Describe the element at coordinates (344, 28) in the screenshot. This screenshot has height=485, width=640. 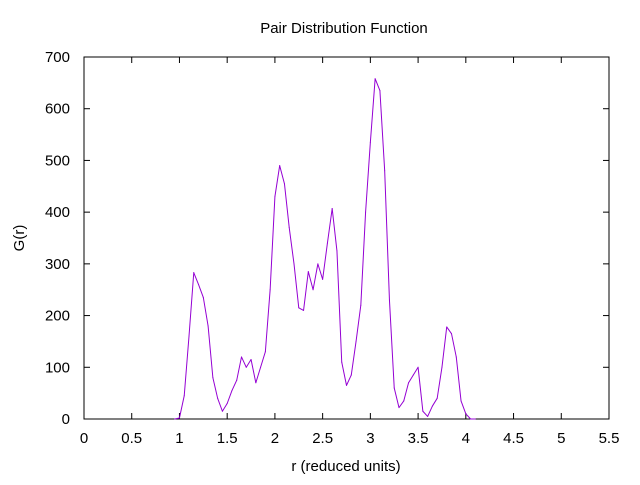
I see `chart-title: Pair Distribution Function` at that location.